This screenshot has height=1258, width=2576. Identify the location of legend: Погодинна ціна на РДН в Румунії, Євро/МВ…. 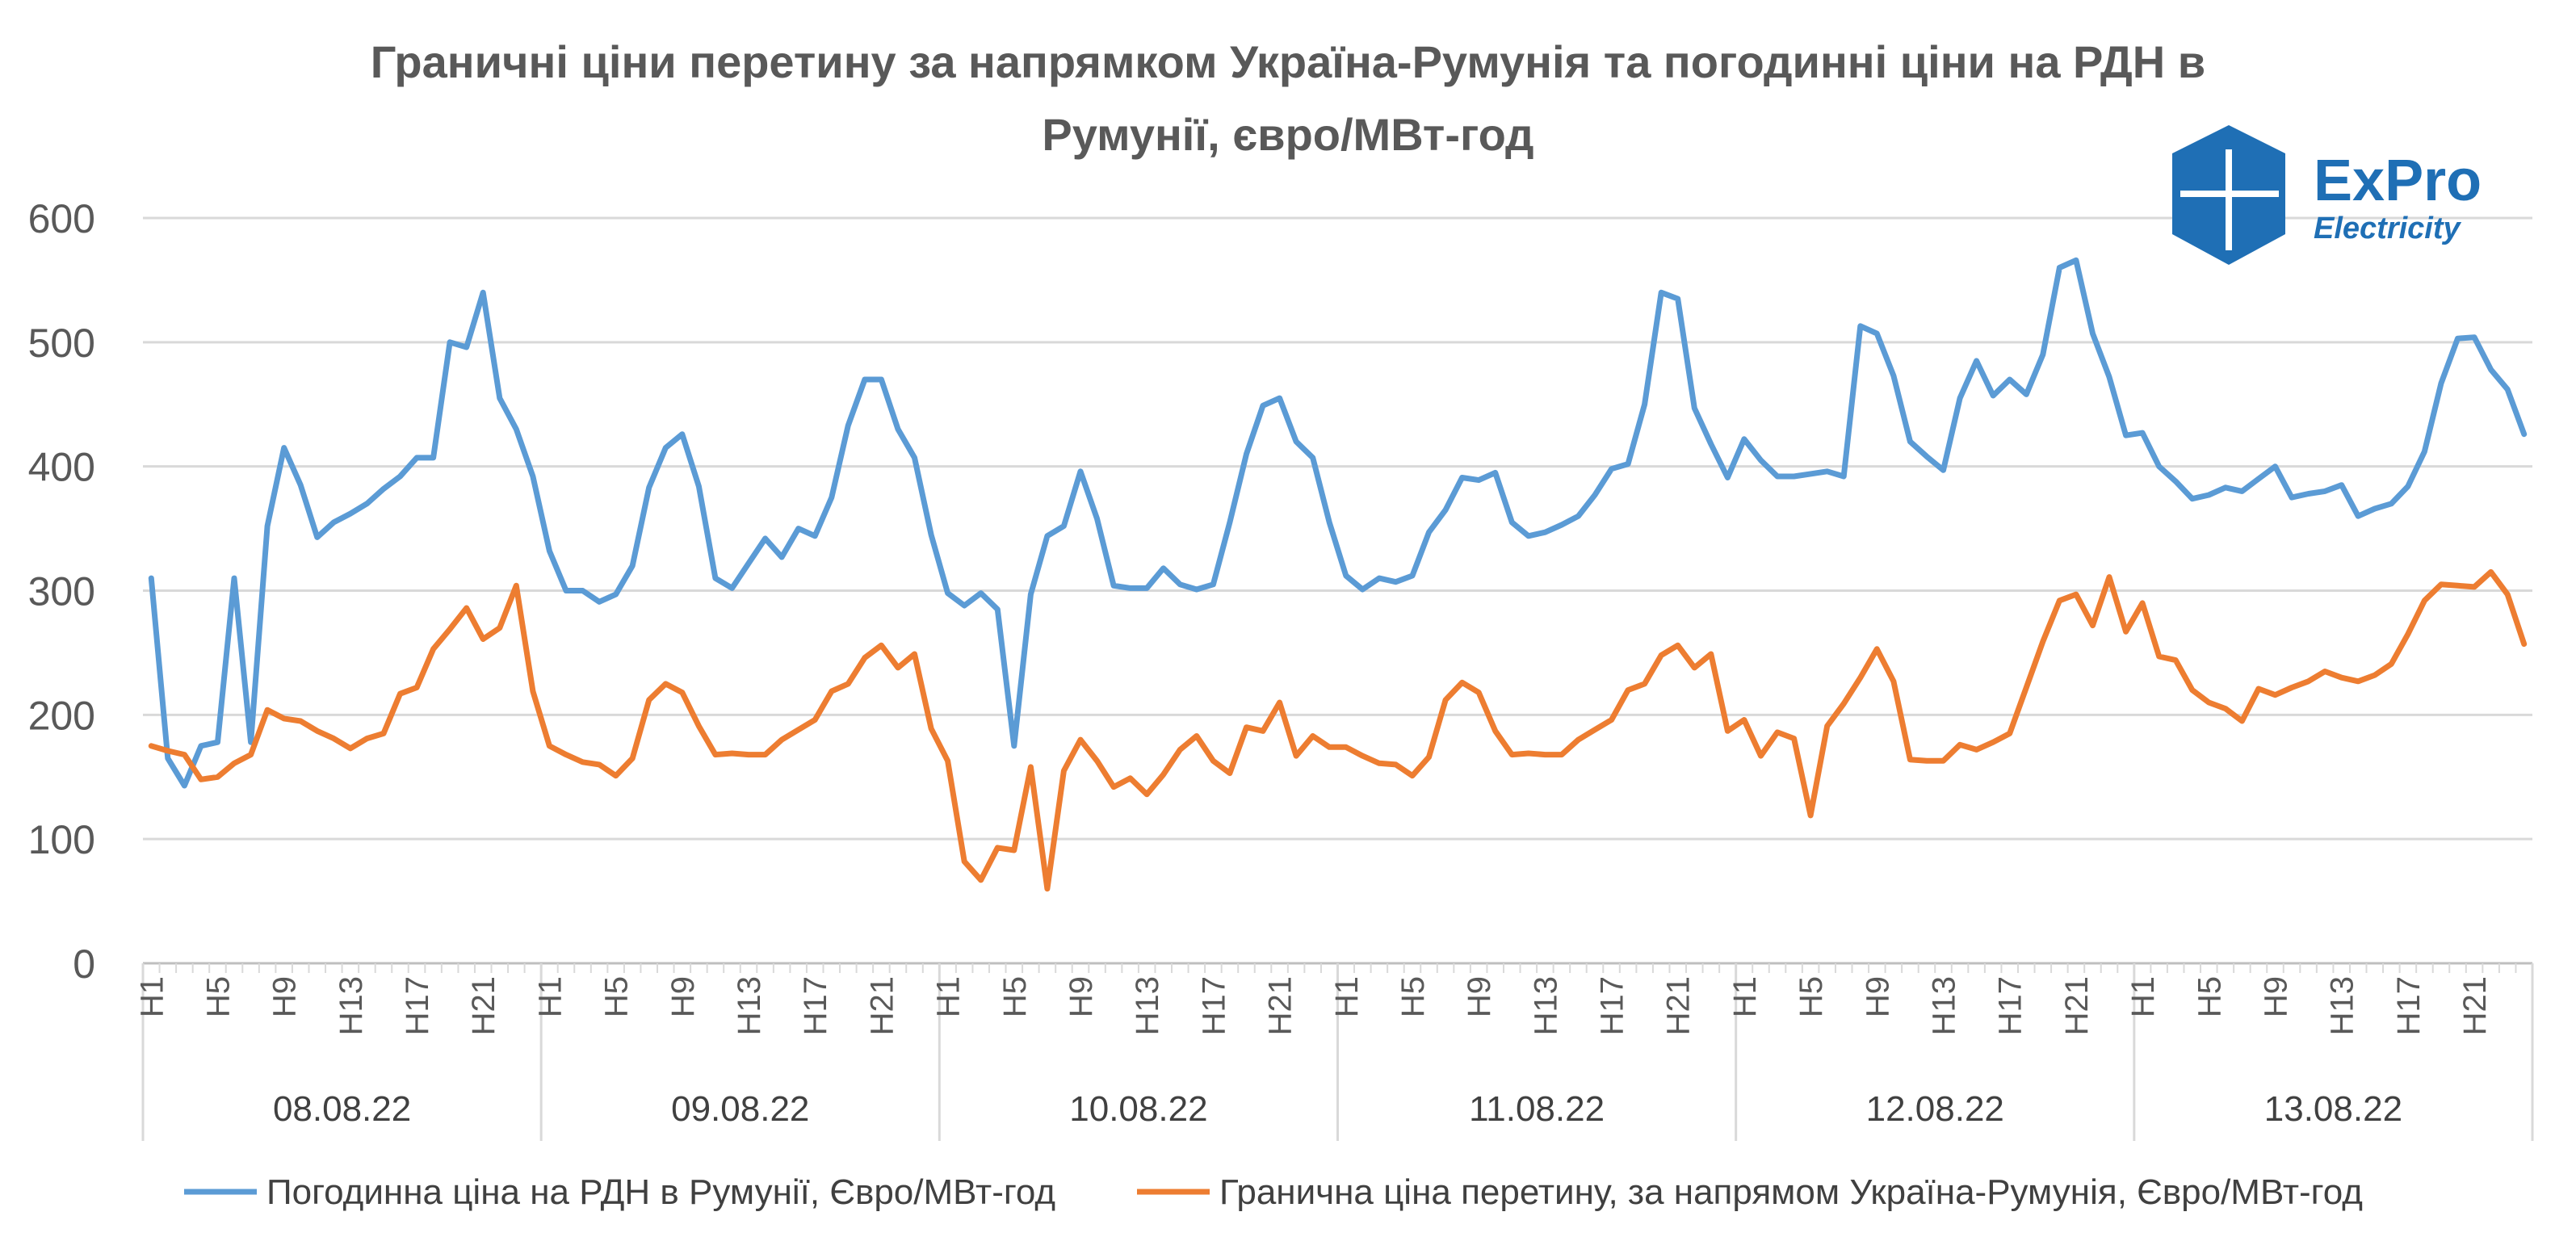
(1273, 1192).